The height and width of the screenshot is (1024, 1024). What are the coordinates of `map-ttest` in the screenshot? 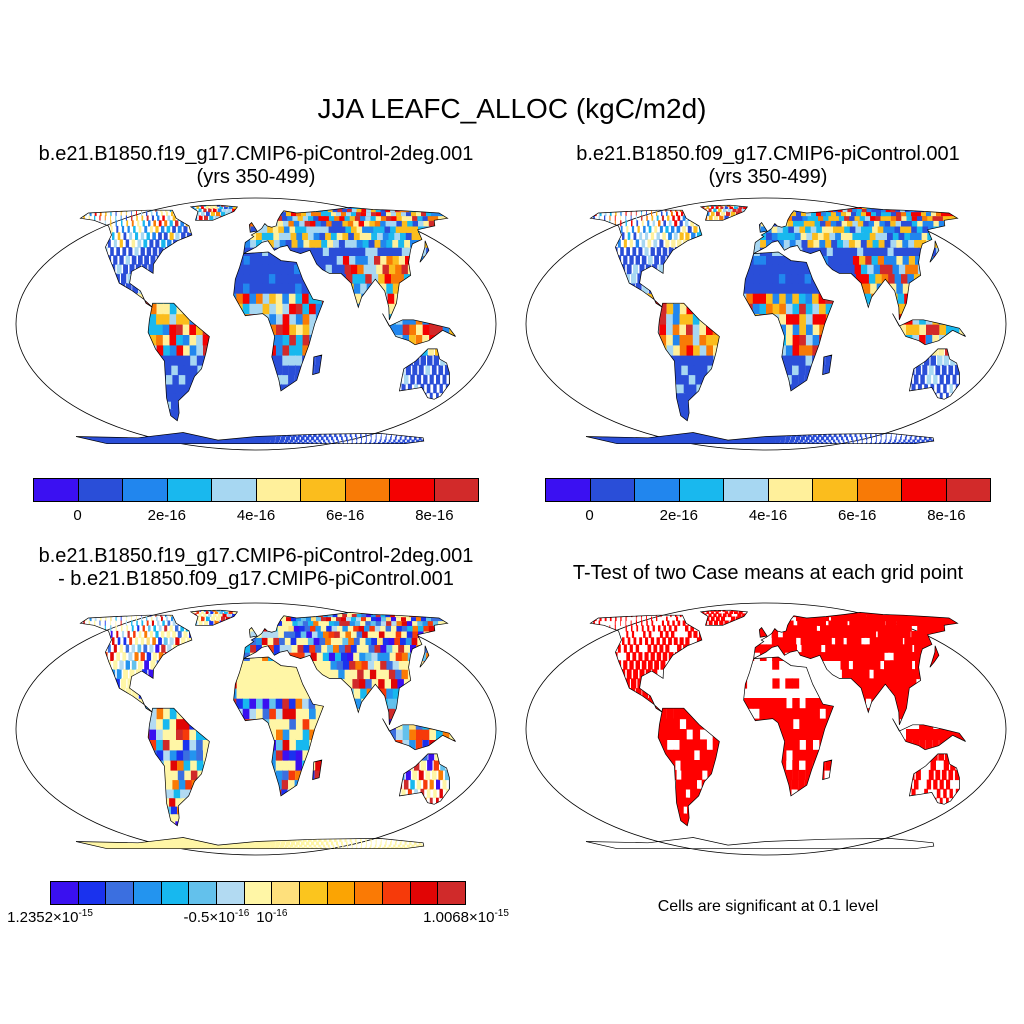 It's located at (766, 729).